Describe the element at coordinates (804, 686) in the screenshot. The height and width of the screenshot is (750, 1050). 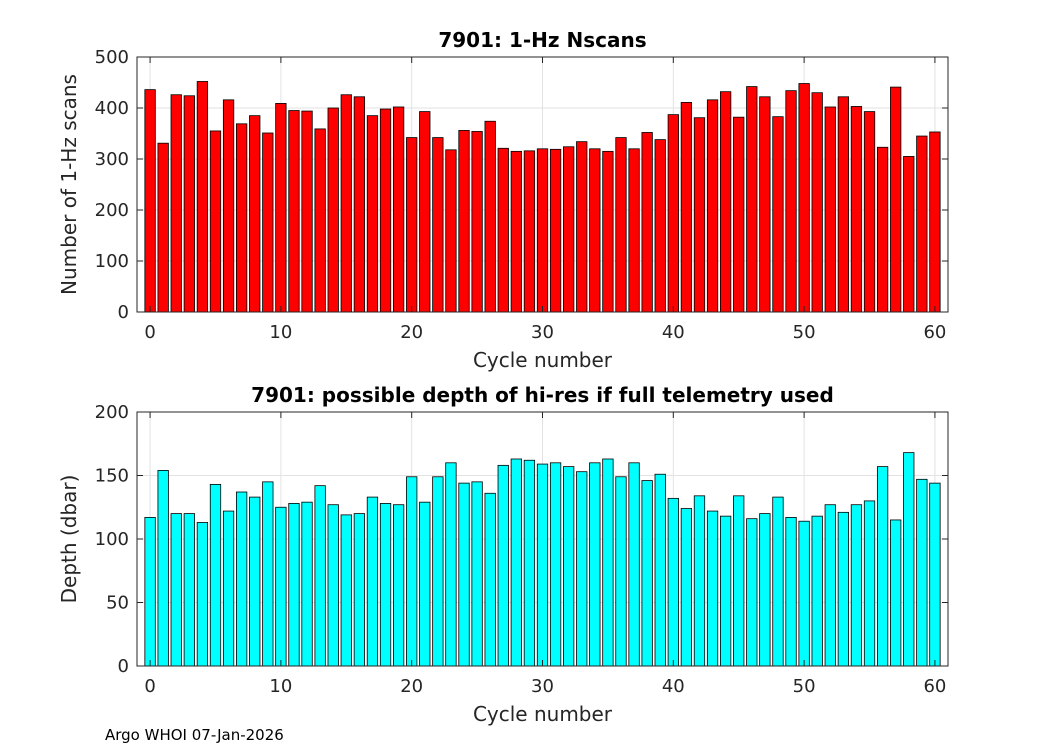
I see `chart2-xtick-label: 50` at that location.